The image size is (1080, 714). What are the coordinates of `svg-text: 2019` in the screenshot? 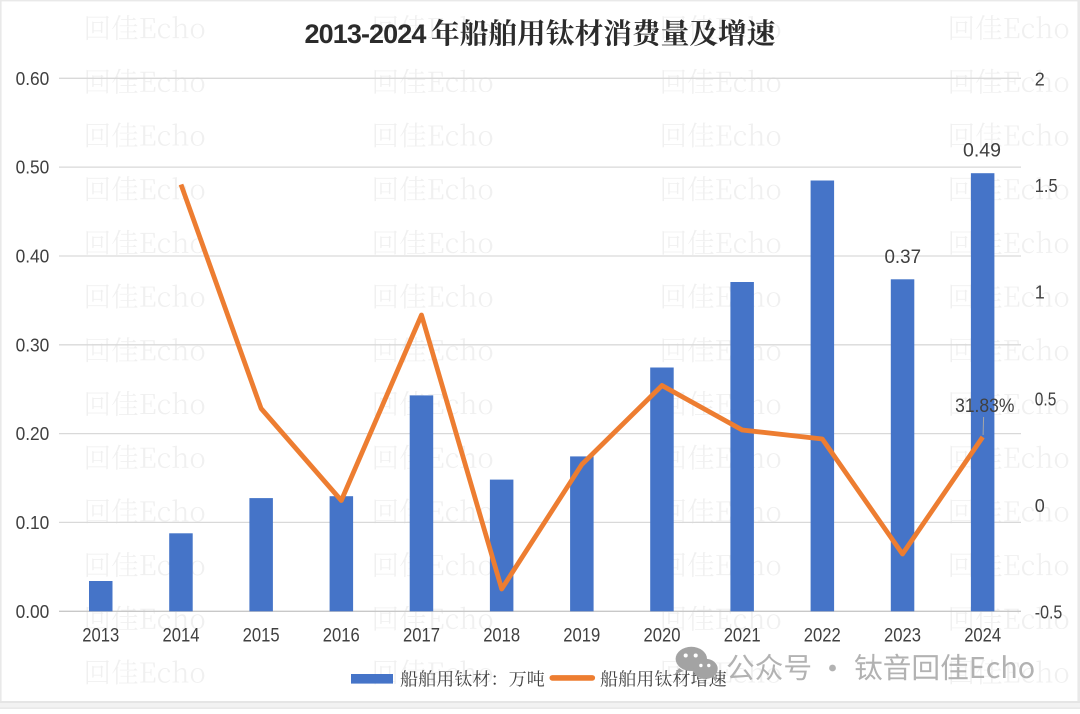 It's located at (581, 636).